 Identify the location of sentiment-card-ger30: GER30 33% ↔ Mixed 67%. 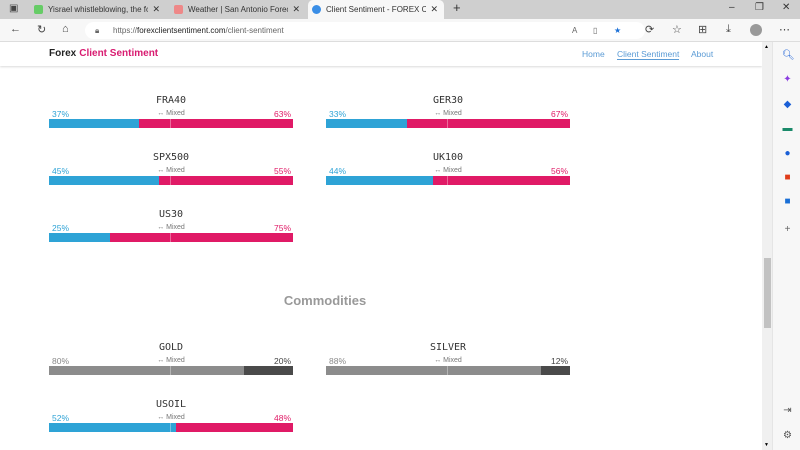
(448, 115).